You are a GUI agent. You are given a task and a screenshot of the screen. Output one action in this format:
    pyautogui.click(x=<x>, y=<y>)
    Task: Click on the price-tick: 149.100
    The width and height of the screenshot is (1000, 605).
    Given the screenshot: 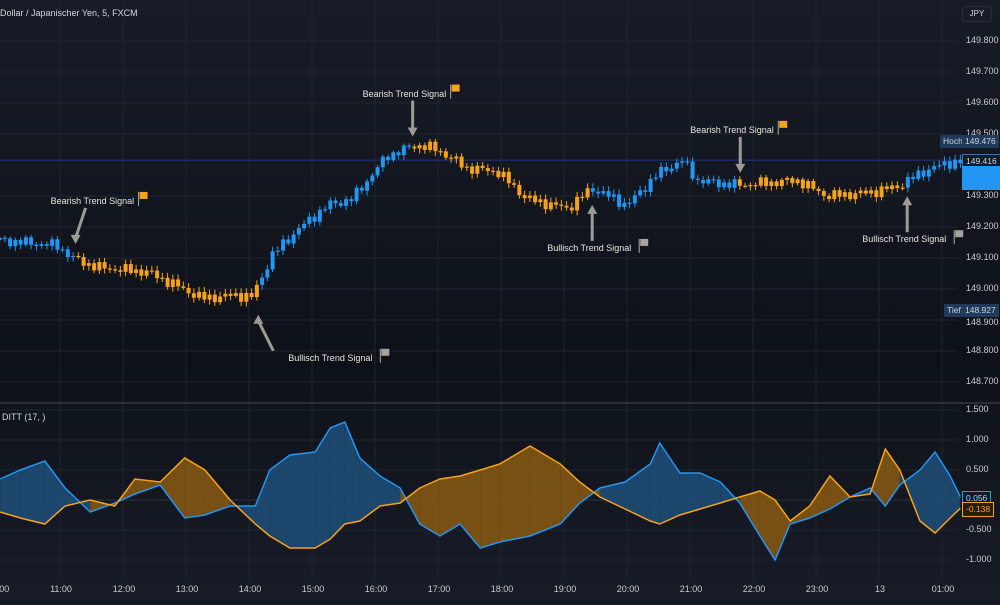 What is the action you would take?
    pyautogui.click(x=982, y=257)
    